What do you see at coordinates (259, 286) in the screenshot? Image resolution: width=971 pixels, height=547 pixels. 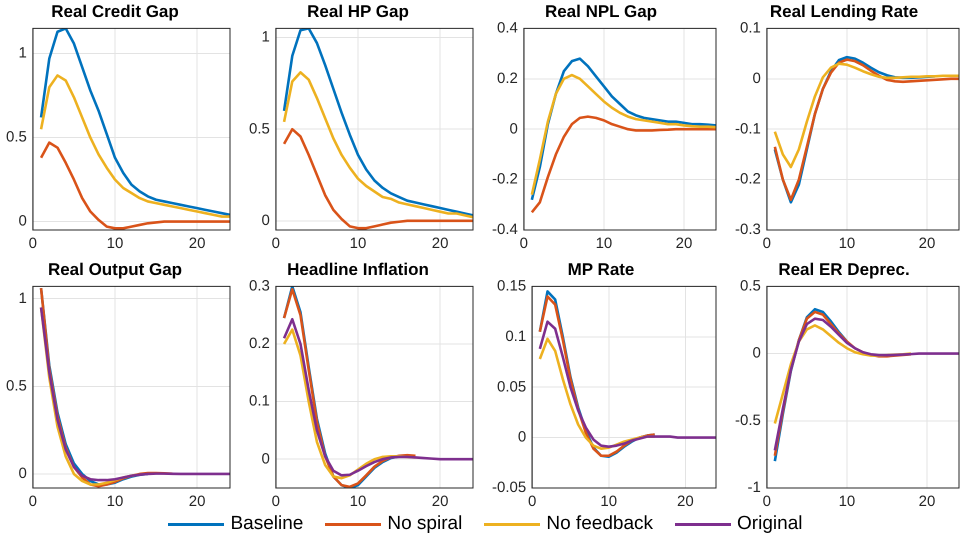 I see `y-tick-label: 0.3` at bounding box center [259, 286].